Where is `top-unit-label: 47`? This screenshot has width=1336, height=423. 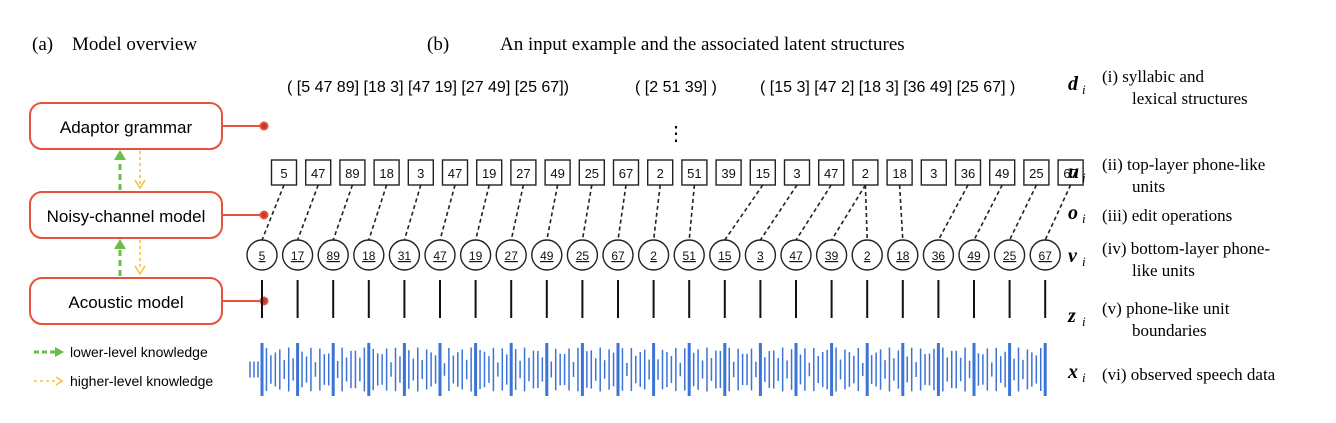
top-unit-label: 47 is located at coordinates (318, 173).